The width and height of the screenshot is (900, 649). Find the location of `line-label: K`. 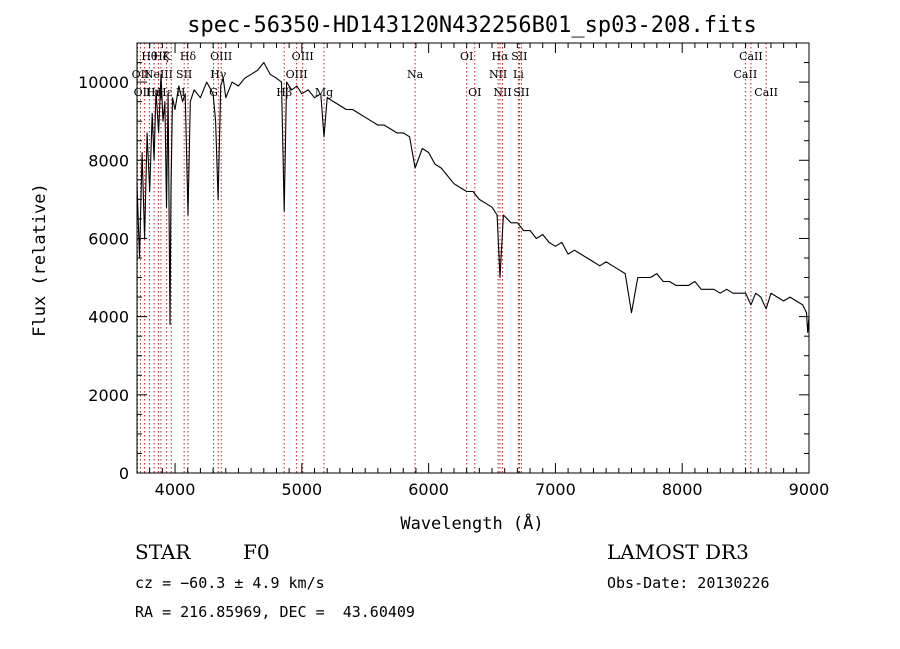

line-label: K is located at coordinates (167, 56).